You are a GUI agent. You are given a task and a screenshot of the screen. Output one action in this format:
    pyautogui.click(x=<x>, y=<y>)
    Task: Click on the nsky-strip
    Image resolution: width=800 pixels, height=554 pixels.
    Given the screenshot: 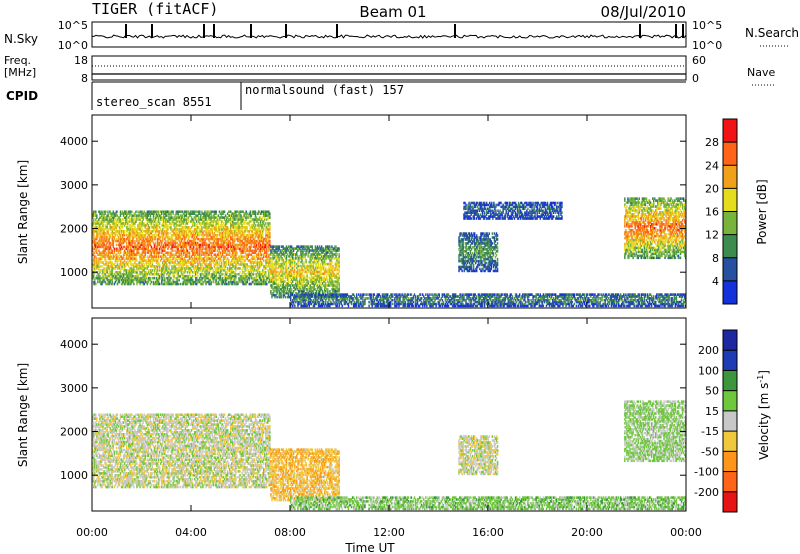 What is the action you would take?
    pyautogui.click(x=389, y=34)
    